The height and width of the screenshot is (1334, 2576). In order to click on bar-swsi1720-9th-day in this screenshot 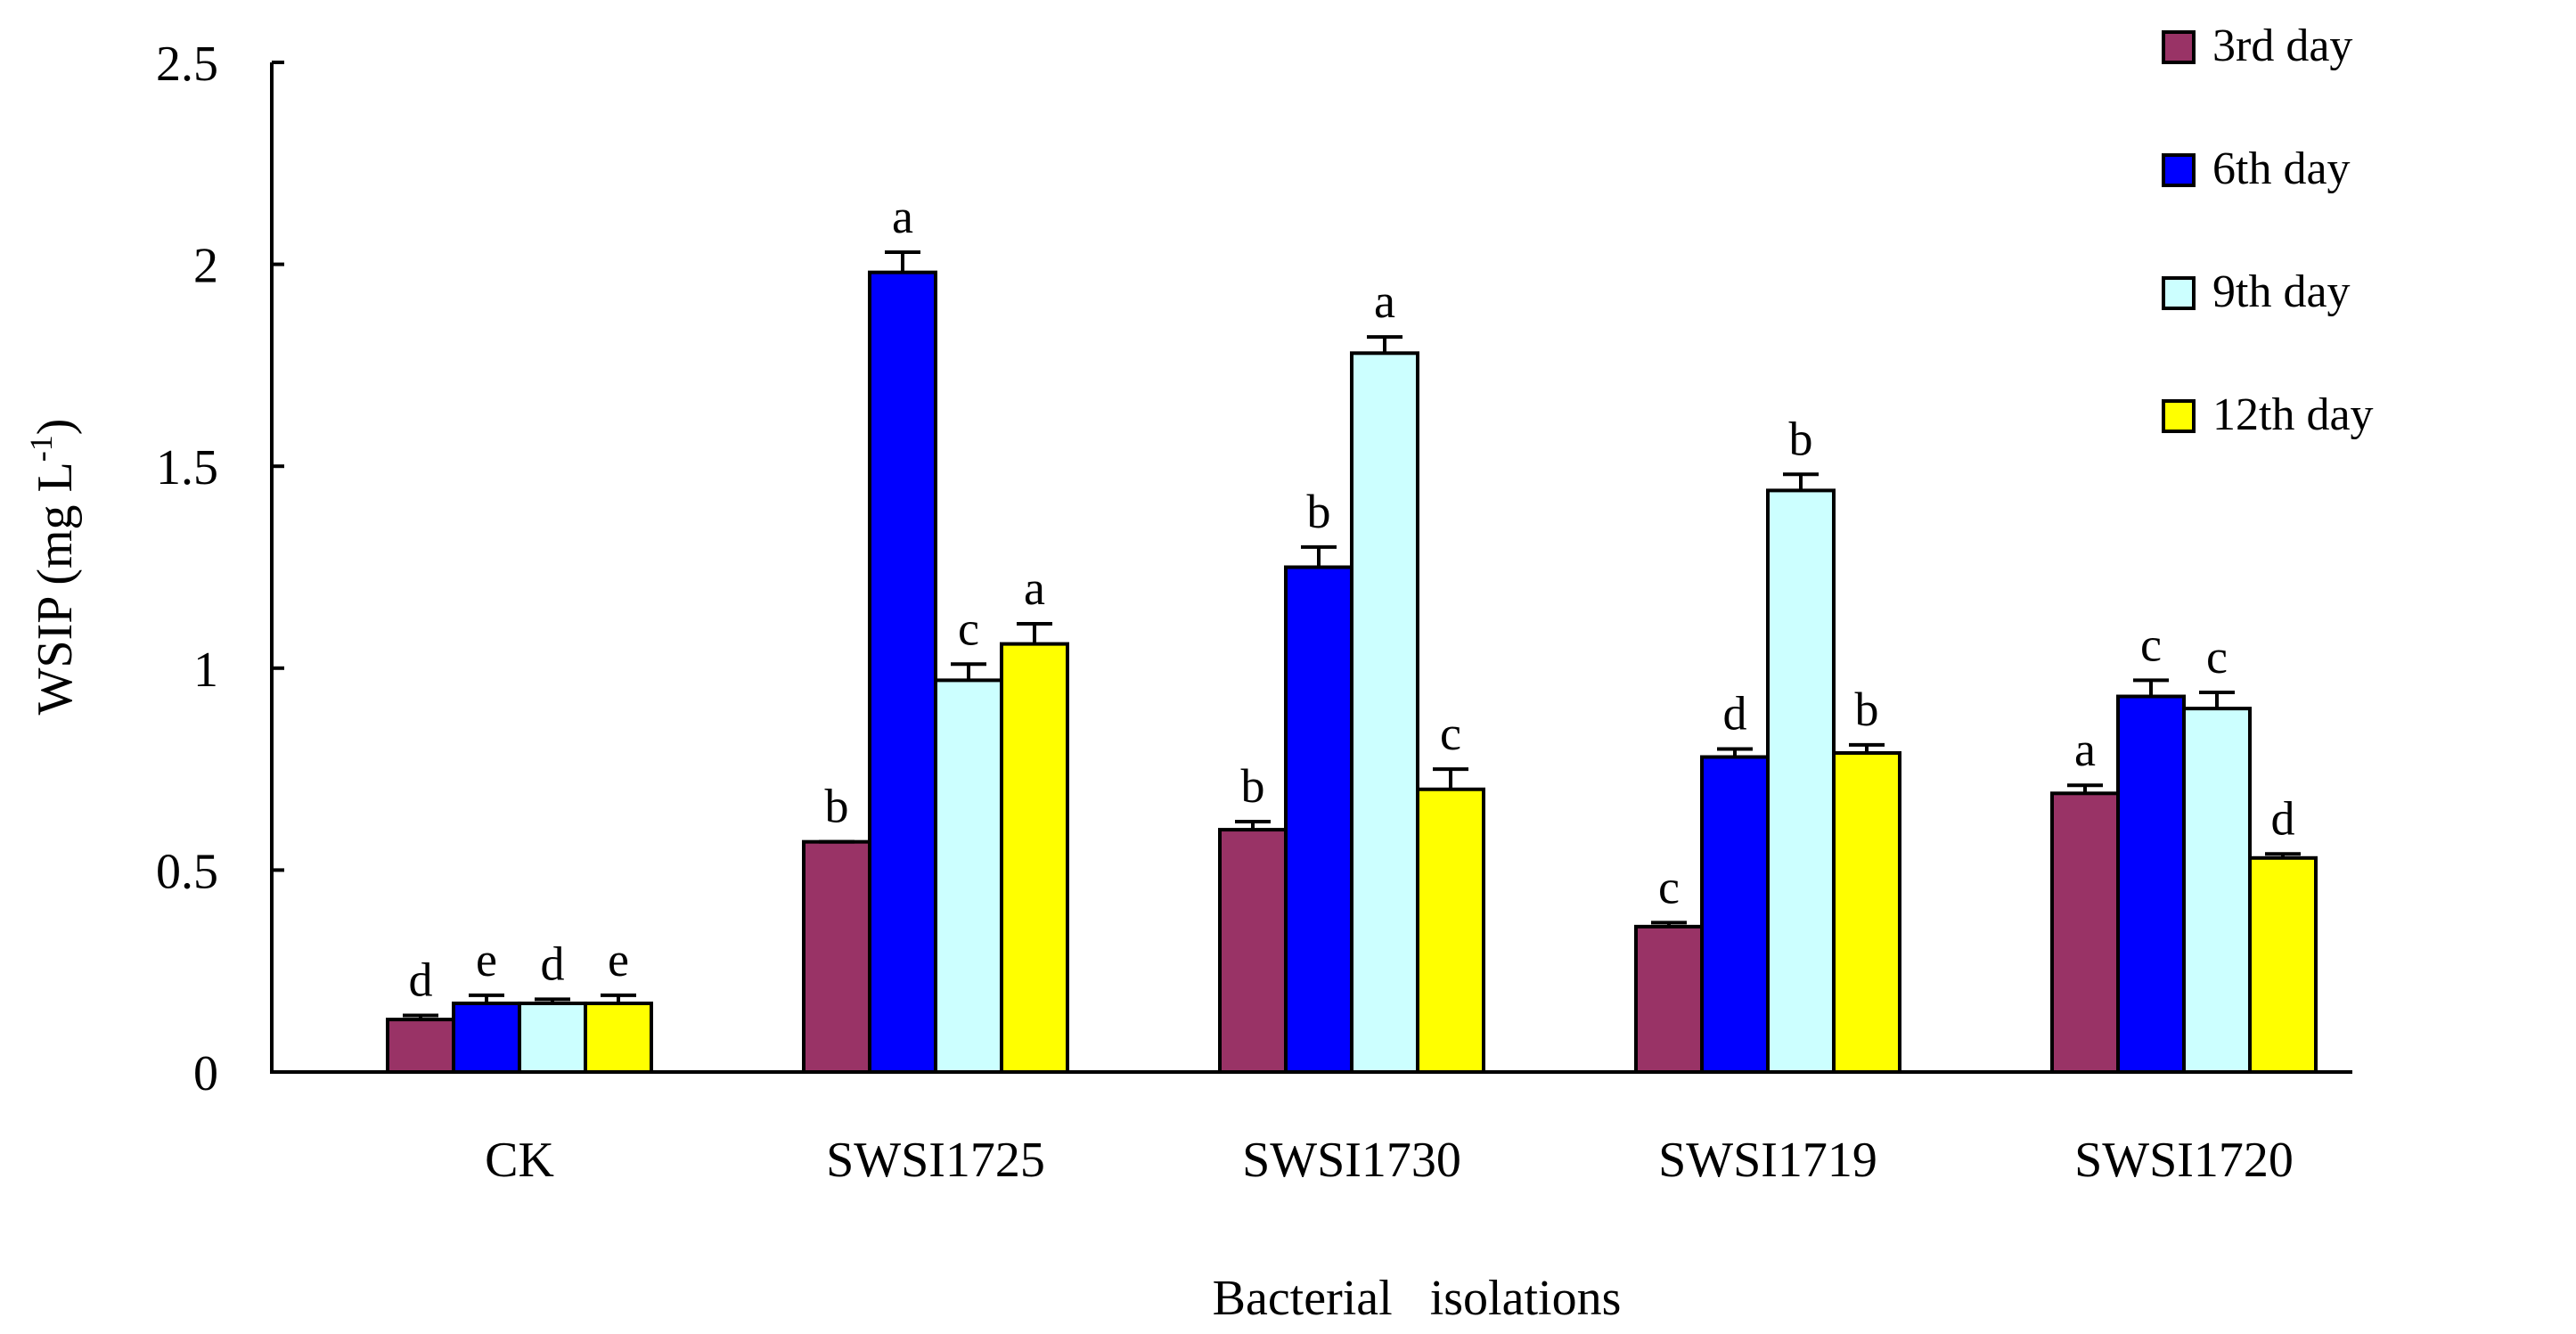, I will do `click(2217, 890)`.